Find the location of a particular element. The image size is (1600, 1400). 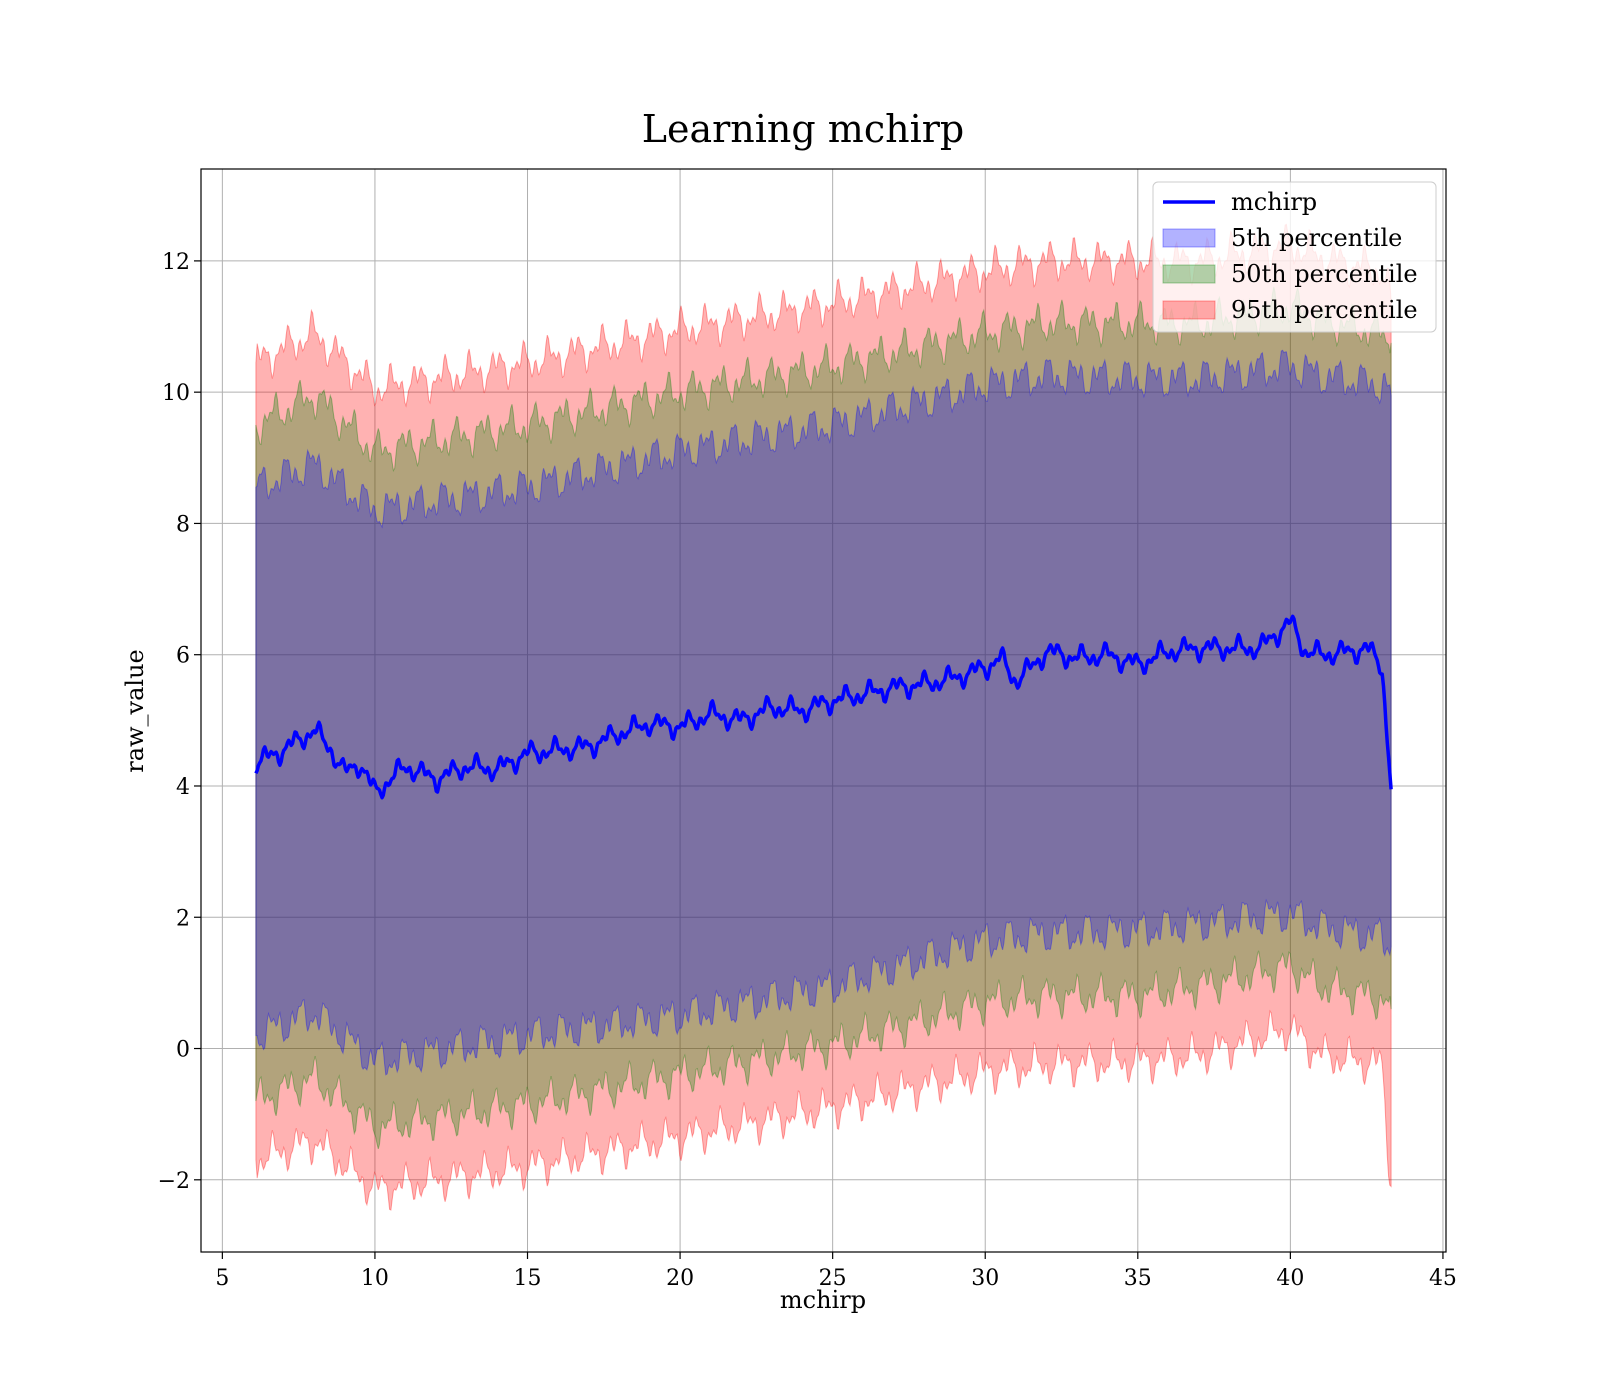

legend-swatch-95th-percentile is located at coordinates (1189, 310).